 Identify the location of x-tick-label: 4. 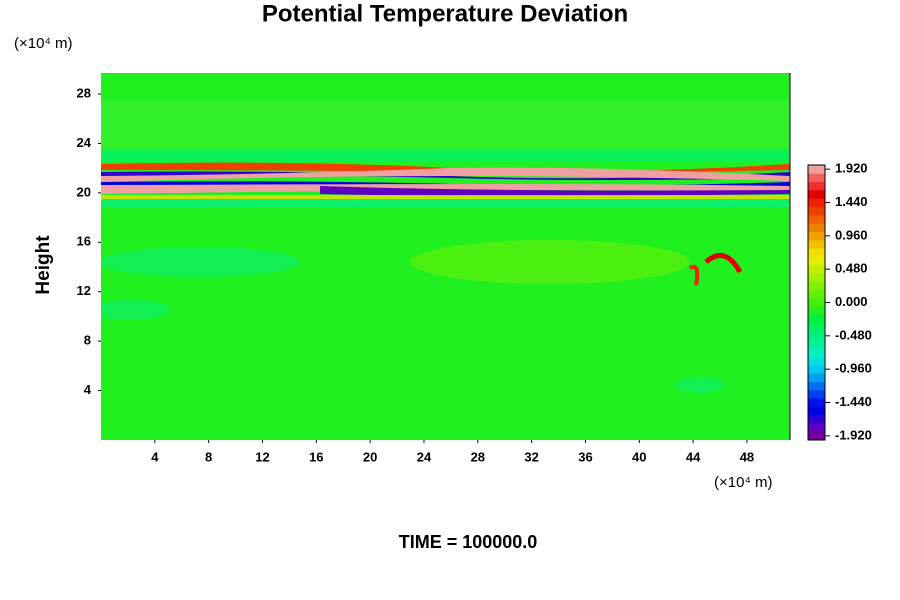
(155, 456).